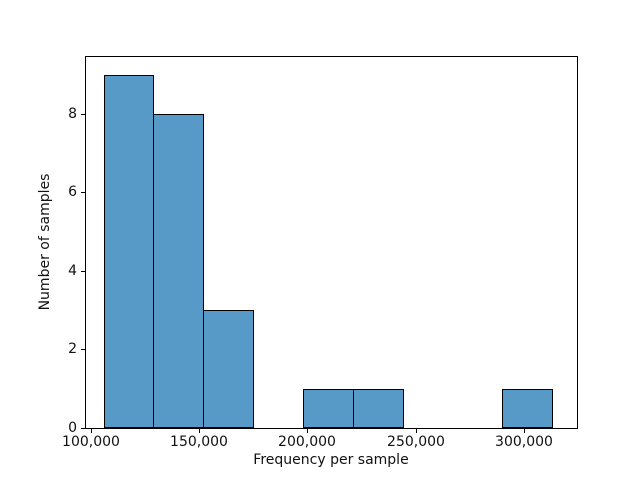 This screenshot has height=480, width=640. What do you see at coordinates (331, 460) in the screenshot?
I see `x-axis-title: Frequency per sample` at bounding box center [331, 460].